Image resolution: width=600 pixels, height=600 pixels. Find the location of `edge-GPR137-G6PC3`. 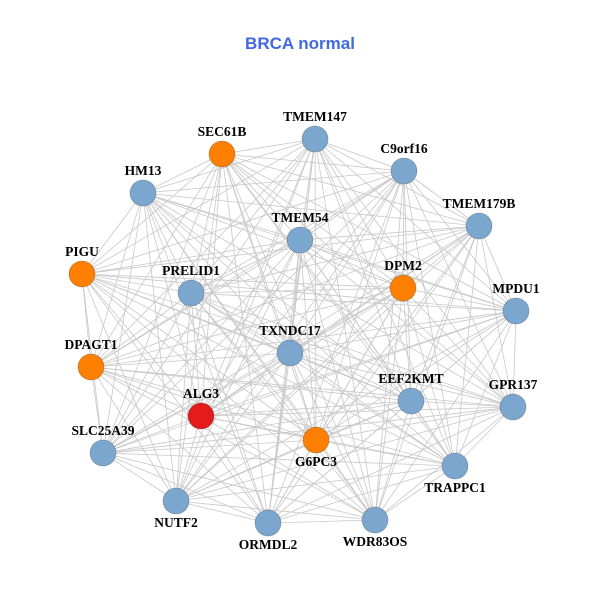

edge-GPR137-G6PC3 is located at coordinates (414, 423).